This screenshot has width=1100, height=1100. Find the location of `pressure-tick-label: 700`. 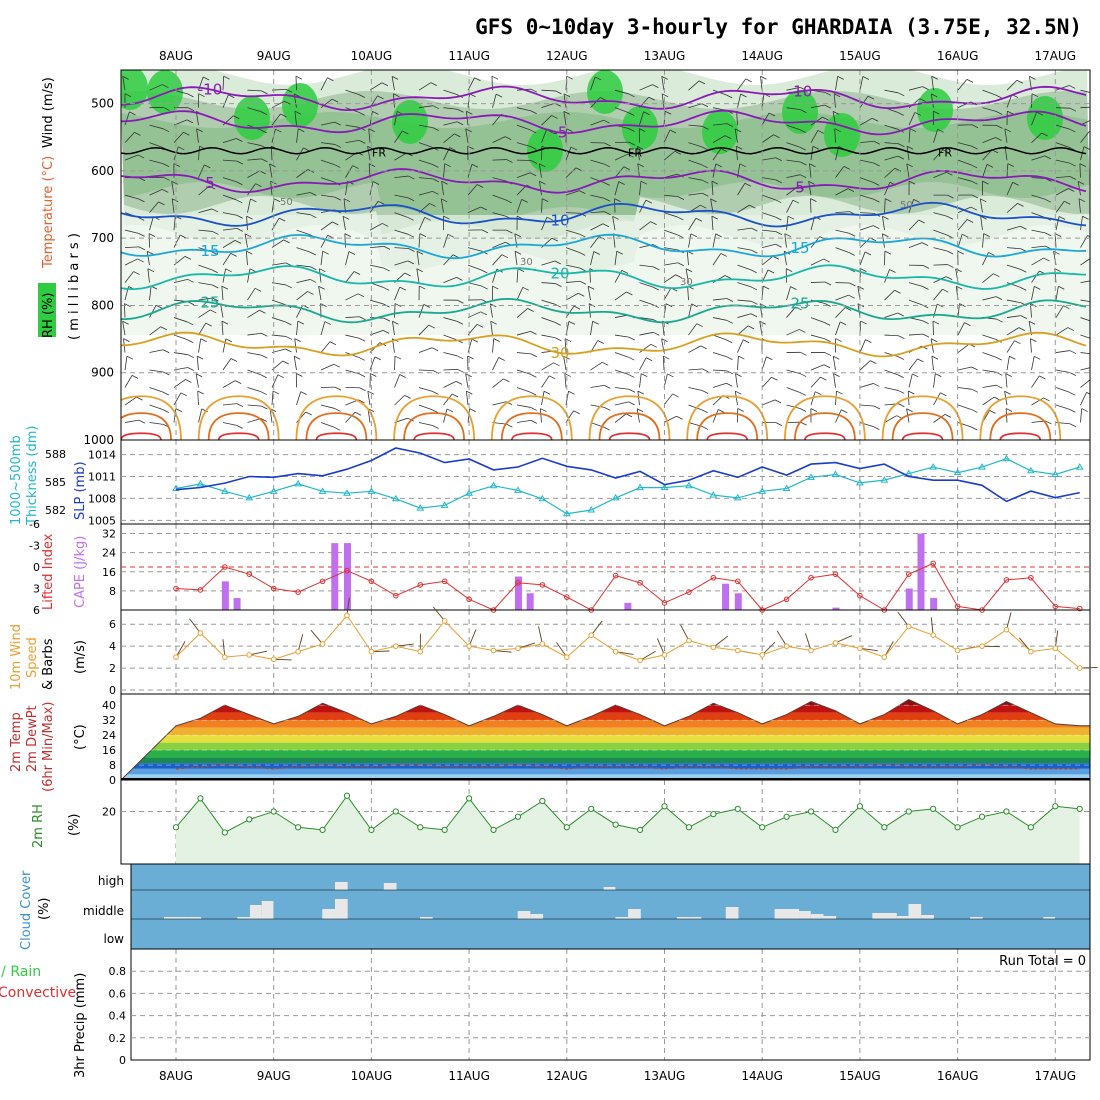

pressure-tick-label: 700 is located at coordinates (102, 238).